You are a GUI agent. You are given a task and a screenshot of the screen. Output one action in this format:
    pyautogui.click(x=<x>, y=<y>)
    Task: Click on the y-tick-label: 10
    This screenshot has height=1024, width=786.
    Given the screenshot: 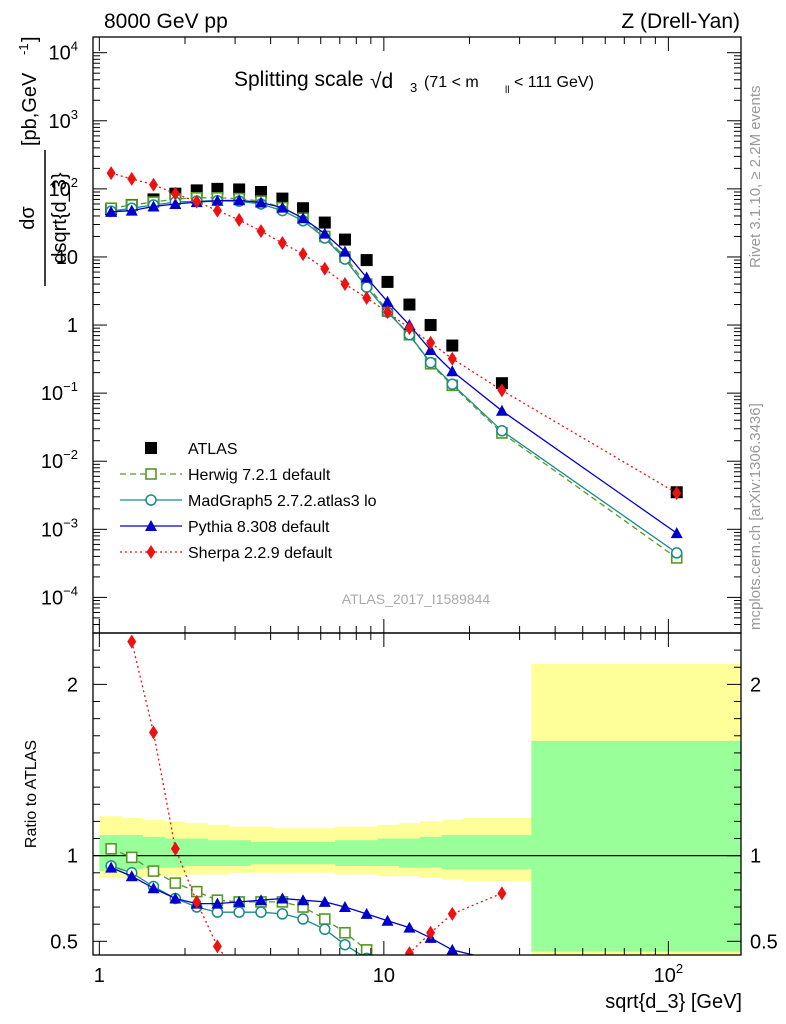 What is the action you would take?
    pyautogui.click(x=67, y=258)
    